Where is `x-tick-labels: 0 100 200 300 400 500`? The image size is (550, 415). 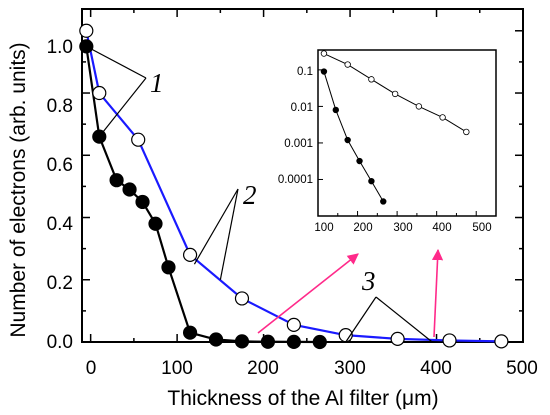 x-tick-labels: 0 100 200 300 400 500 is located at coordinates (312, 368).